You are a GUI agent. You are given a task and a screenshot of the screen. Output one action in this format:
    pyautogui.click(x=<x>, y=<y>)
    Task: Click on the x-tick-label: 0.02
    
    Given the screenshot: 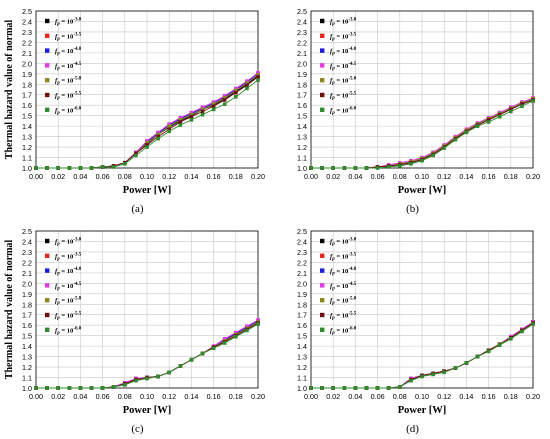 What is the action you would take?
    pyautogui.click(x=333, y=176)
    